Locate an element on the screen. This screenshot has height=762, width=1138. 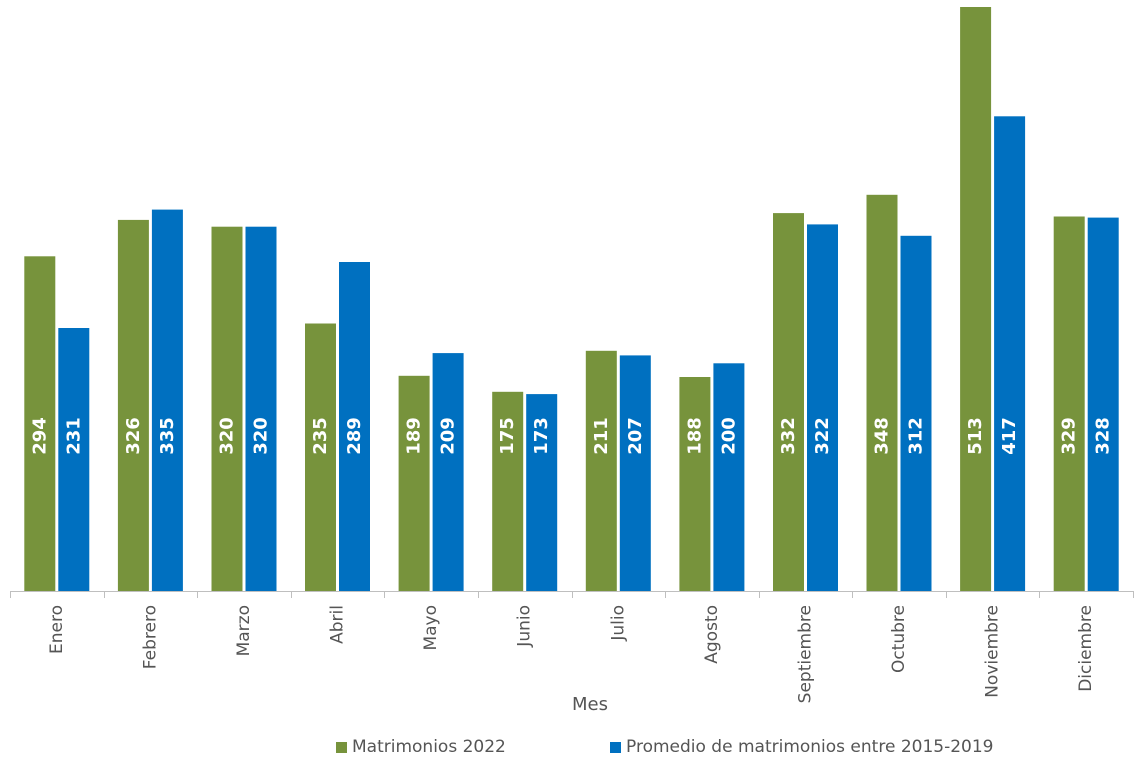
data-label-series-1-mayo: 189 is located at coordinates (414, 436).